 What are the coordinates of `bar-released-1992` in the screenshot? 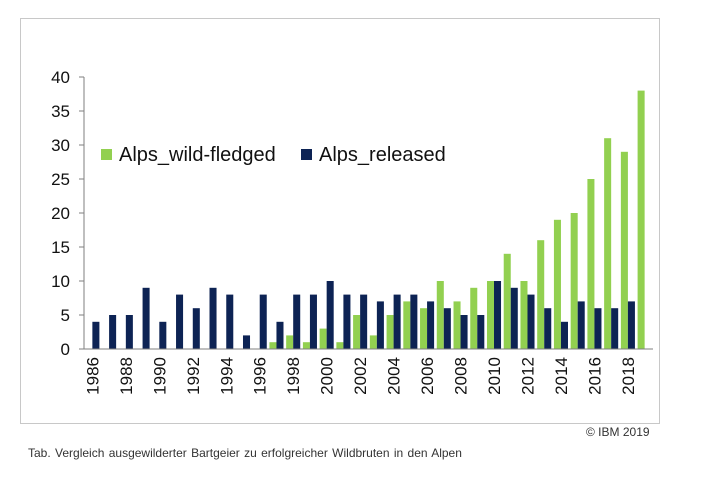 It's located at (196, 328).